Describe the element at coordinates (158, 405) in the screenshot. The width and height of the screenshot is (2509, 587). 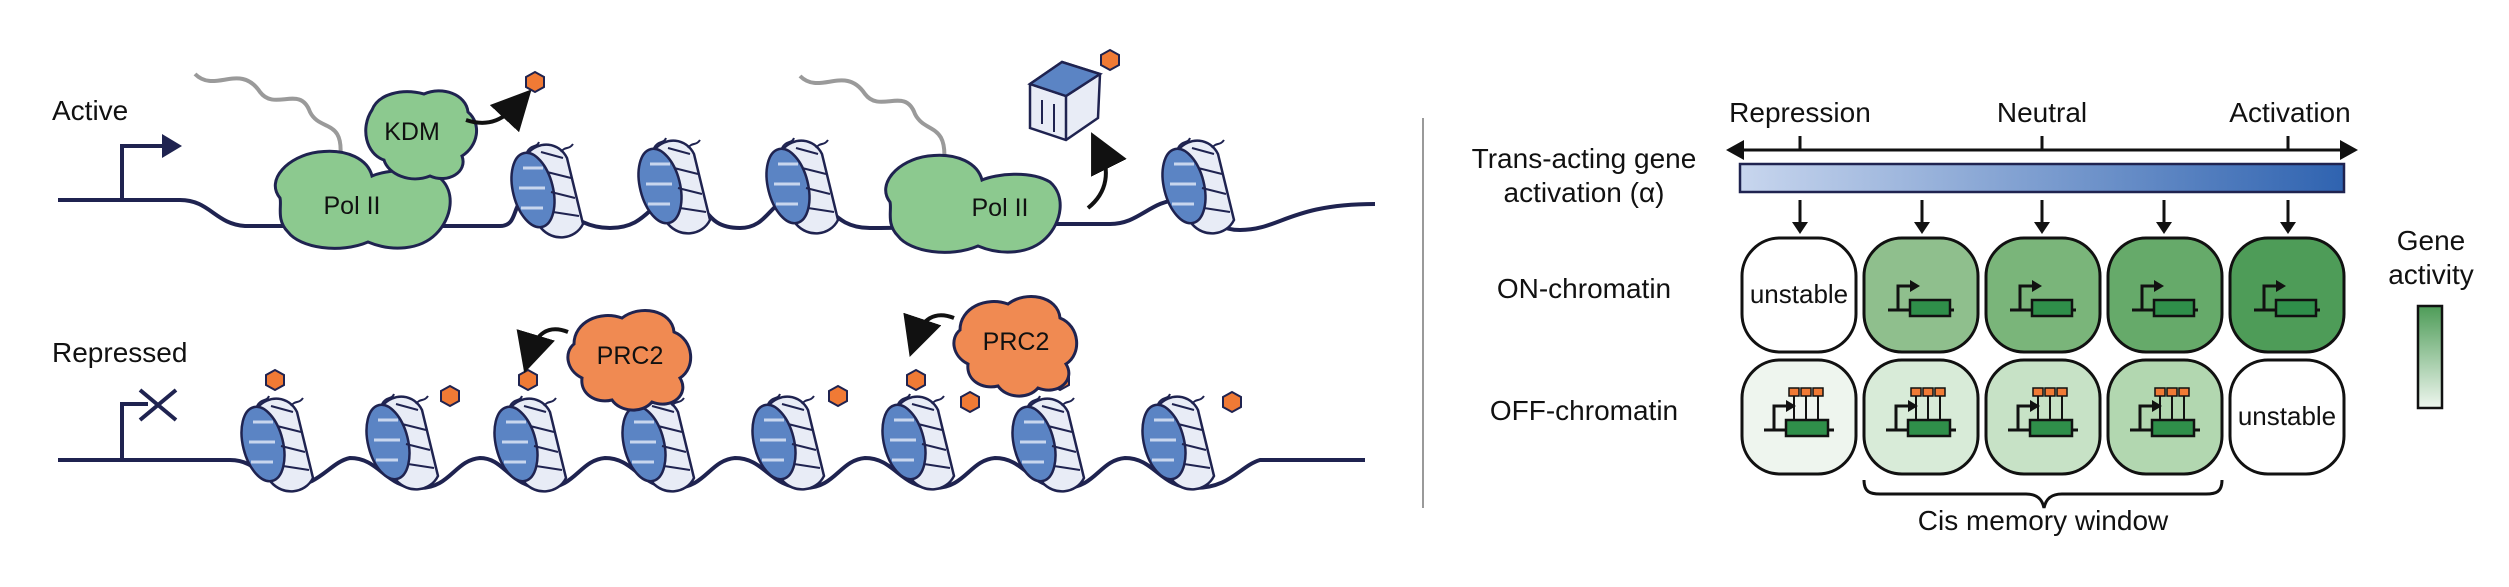
I see `repression-cross-icon` at that location.